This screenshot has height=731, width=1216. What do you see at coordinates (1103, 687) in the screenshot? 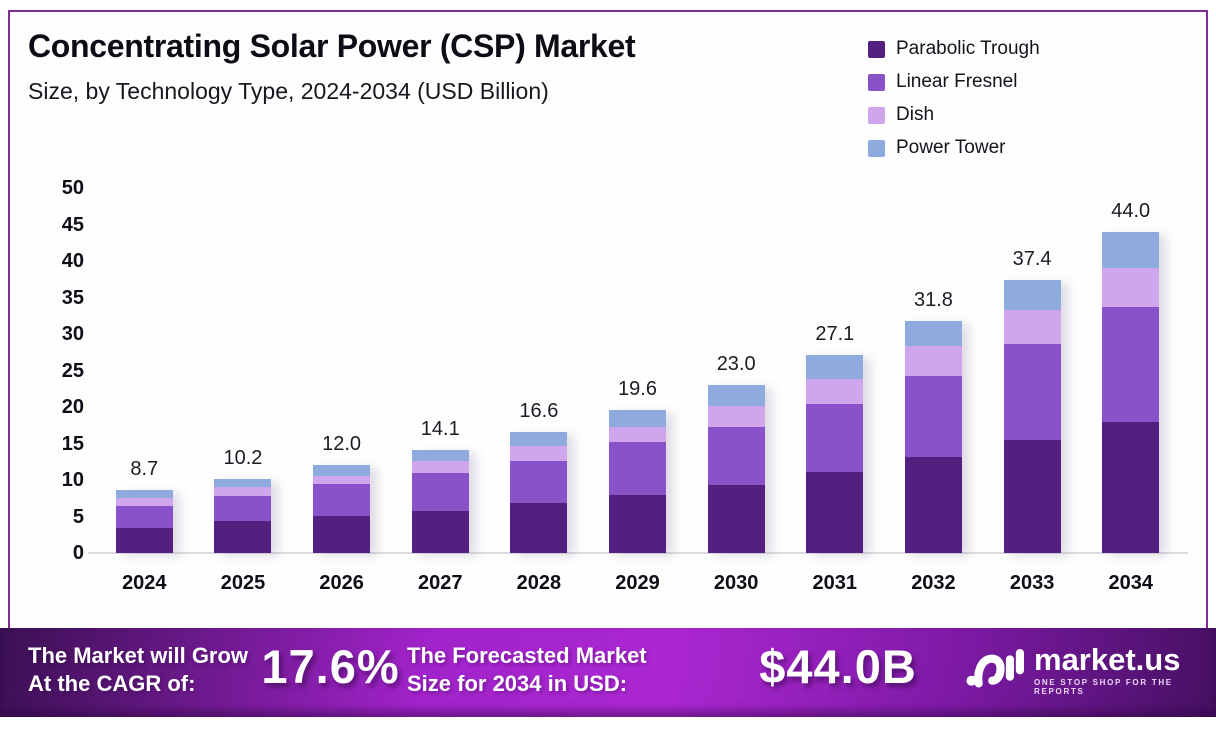
I see `marketus-logo-tagline: ONE STOP SHOP FOR THE REPORTS` at bounding box center [1103, 687].